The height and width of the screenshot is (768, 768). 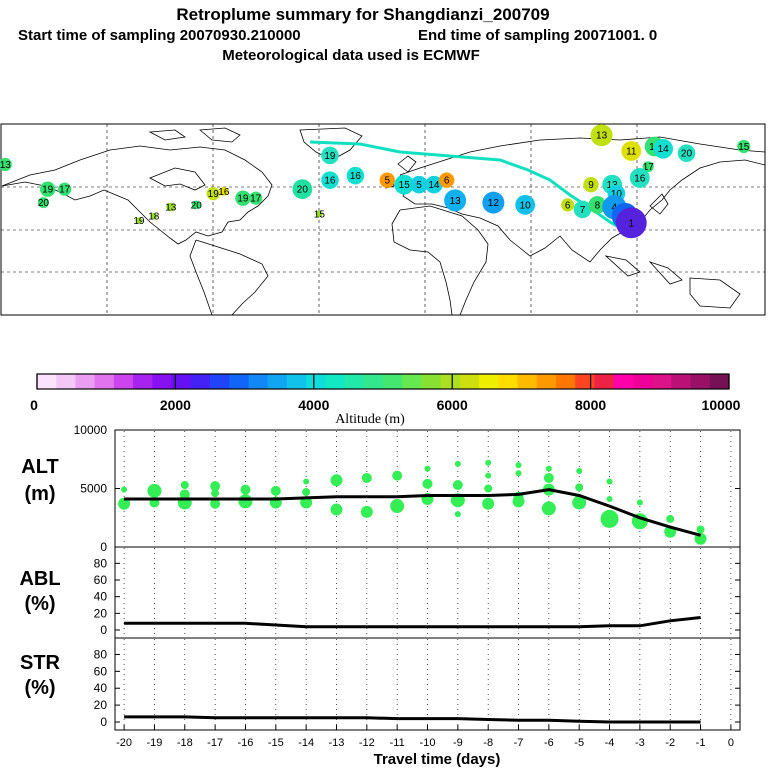 I want to click on alt-panel-label: ALT, so click(x=39, y=467).